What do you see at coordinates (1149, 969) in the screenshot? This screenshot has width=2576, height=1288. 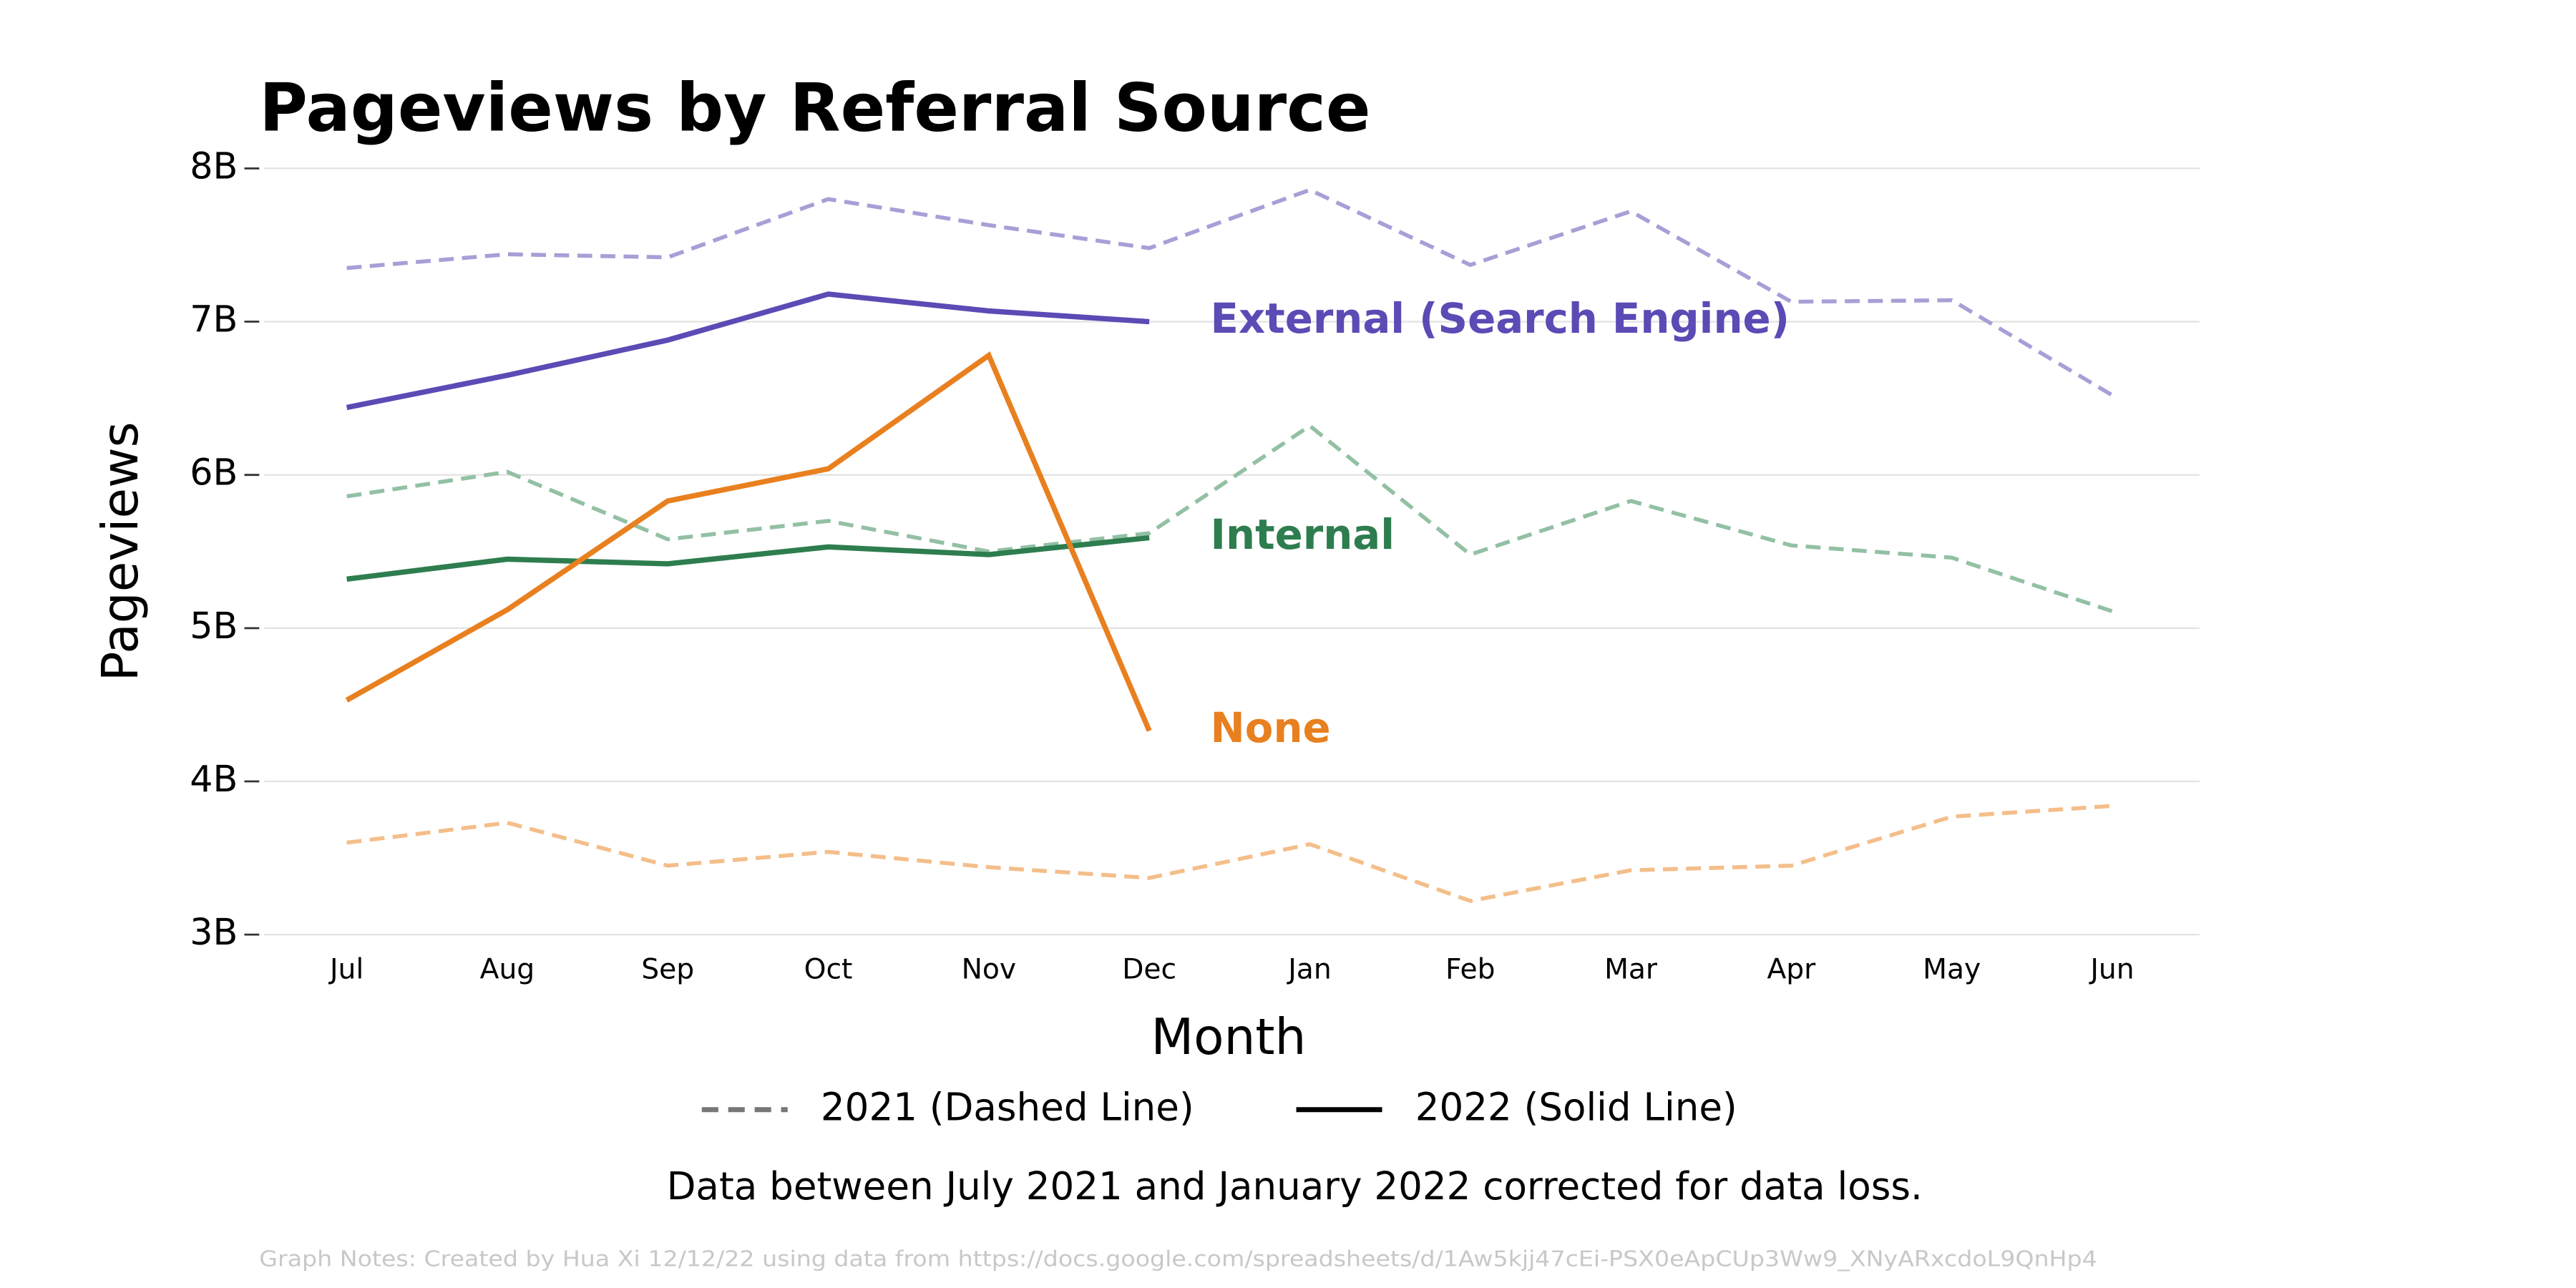 I see `x-tick-label: Dec` at bounding box center [1149, 969].